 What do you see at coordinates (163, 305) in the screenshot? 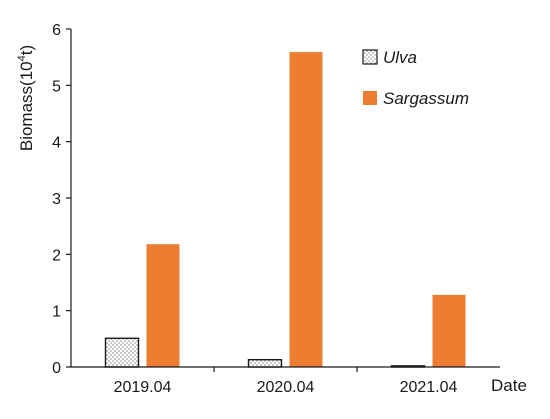
I see `bar-sargassum-2019.04` at bounding box center [163, 305].